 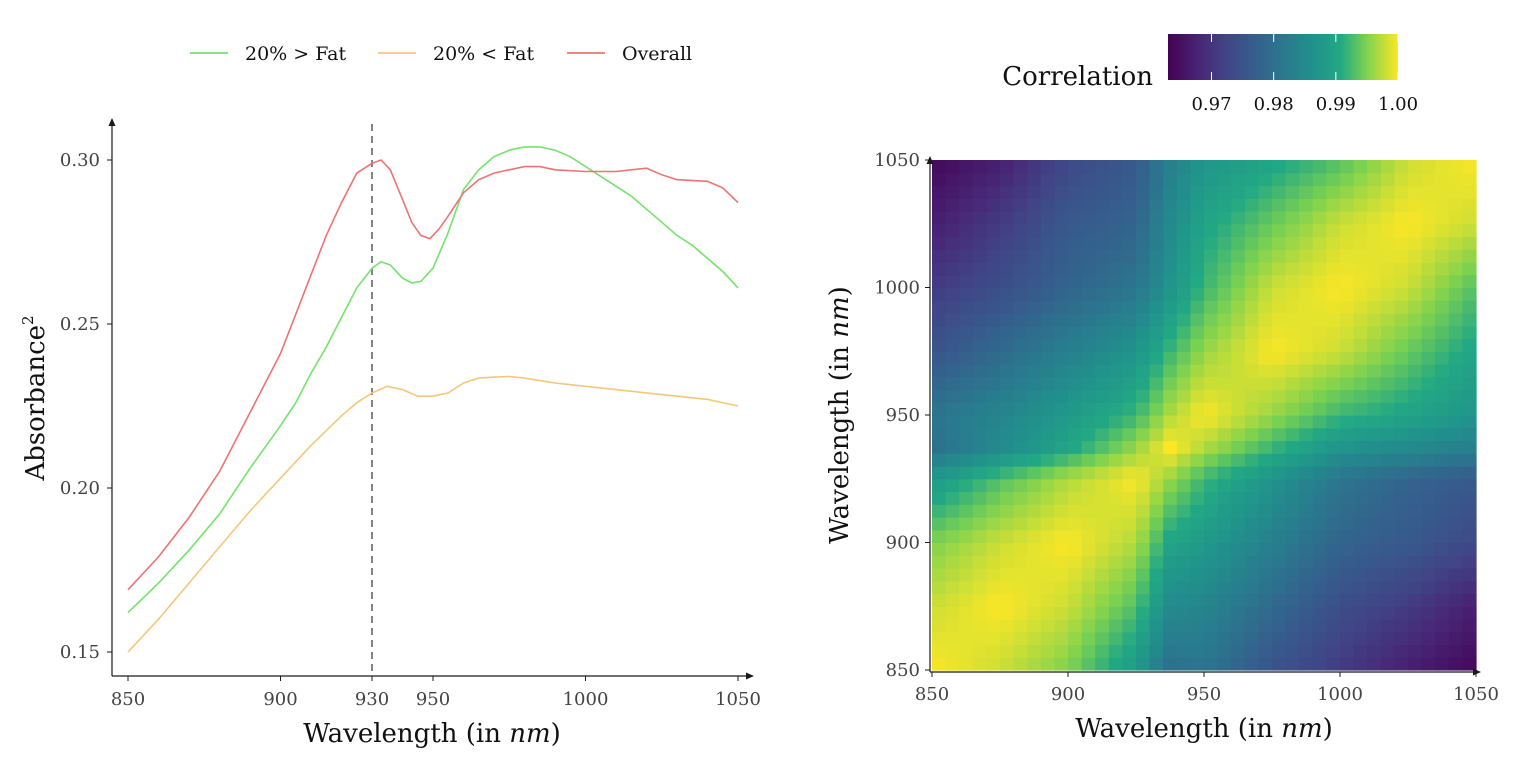 What do you see at coordinates (483, 54) in the screenshot?
I see `legend-label: 20% < Fat` at bounding box center [483, 54].